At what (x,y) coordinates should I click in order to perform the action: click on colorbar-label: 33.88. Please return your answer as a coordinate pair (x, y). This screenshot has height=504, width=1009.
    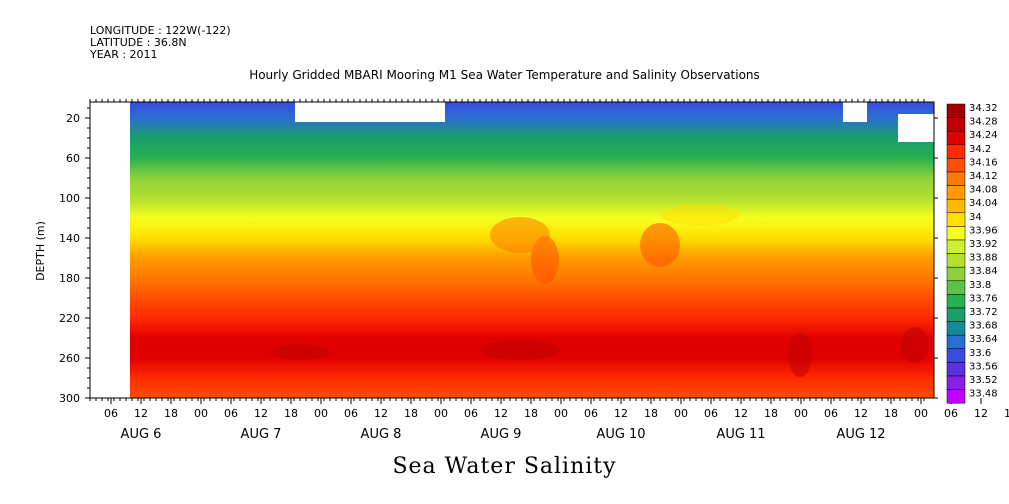
    Looking at the image, I should click on (983, 258).